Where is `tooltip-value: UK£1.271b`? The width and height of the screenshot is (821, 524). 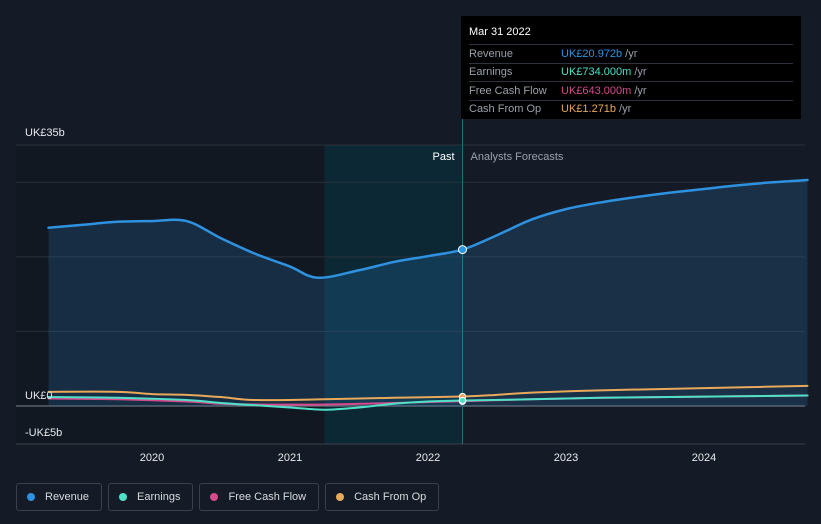
tooltip-value: UK£1.271b is located at coordinates (589, 109).